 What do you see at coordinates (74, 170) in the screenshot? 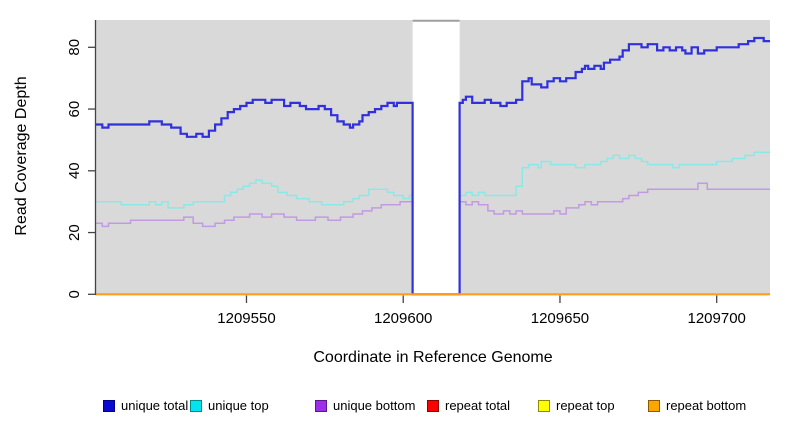
I see `y-tick-label: 40` at bounding box center [74, 170].